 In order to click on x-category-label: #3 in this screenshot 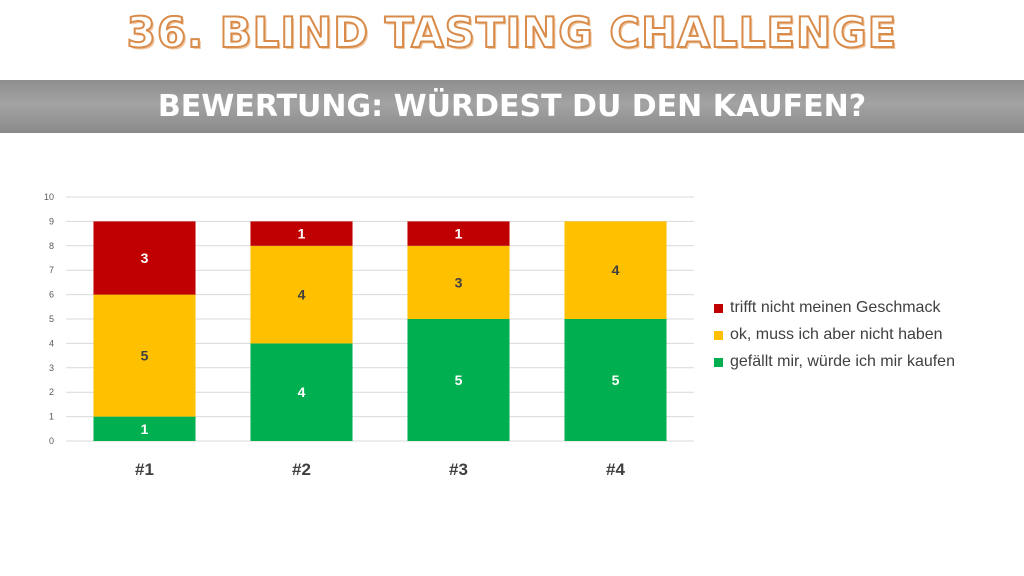, I will do `click(458, 469)`.